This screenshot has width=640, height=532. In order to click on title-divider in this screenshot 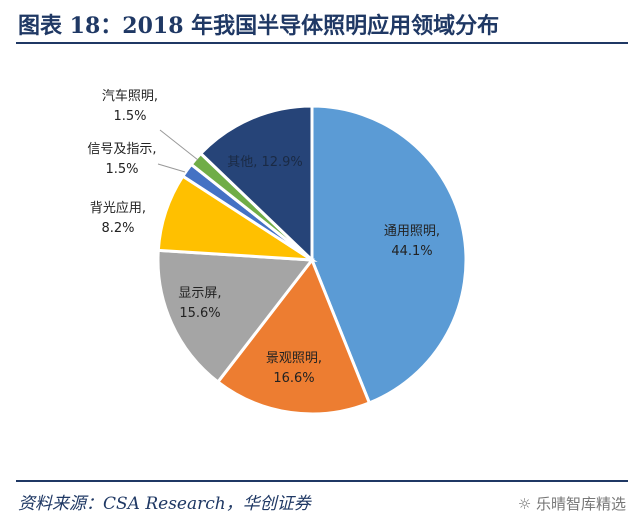, I will do `click(322, 43)`.